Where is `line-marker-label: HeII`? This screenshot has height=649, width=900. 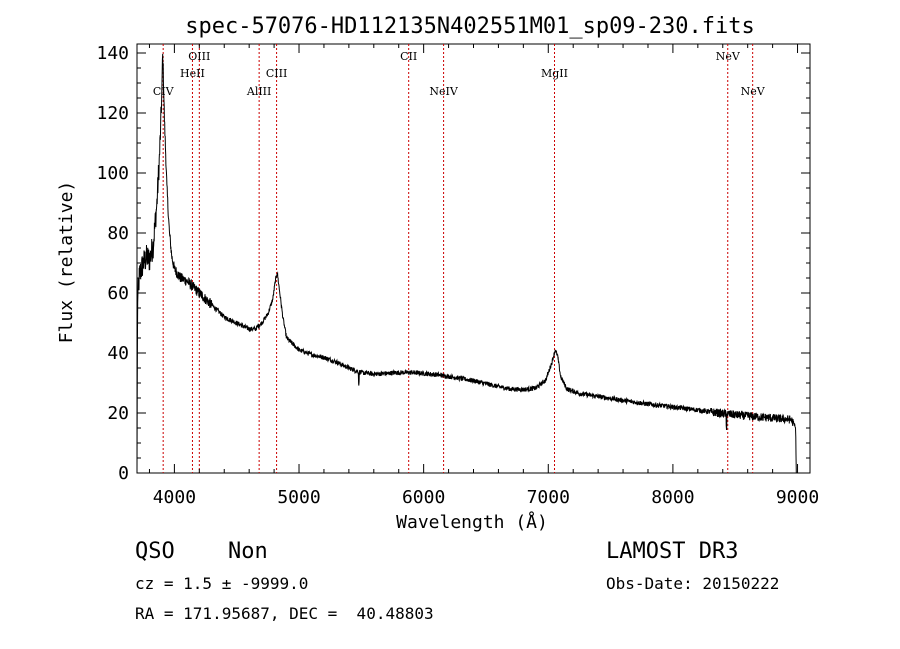 line-marker-label: HeII is located at coordinates (192, 73).